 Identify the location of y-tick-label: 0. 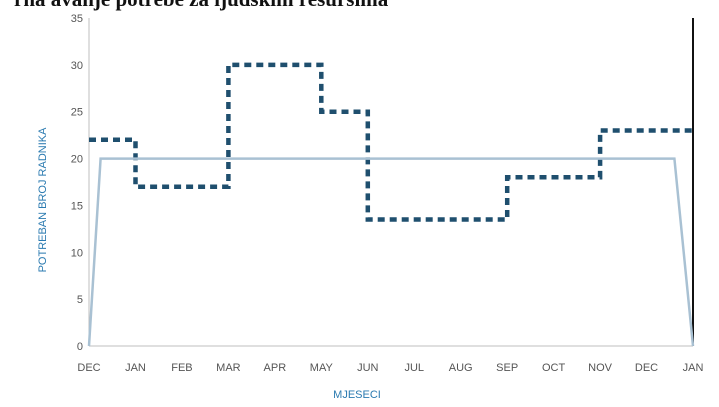
(80, 347).